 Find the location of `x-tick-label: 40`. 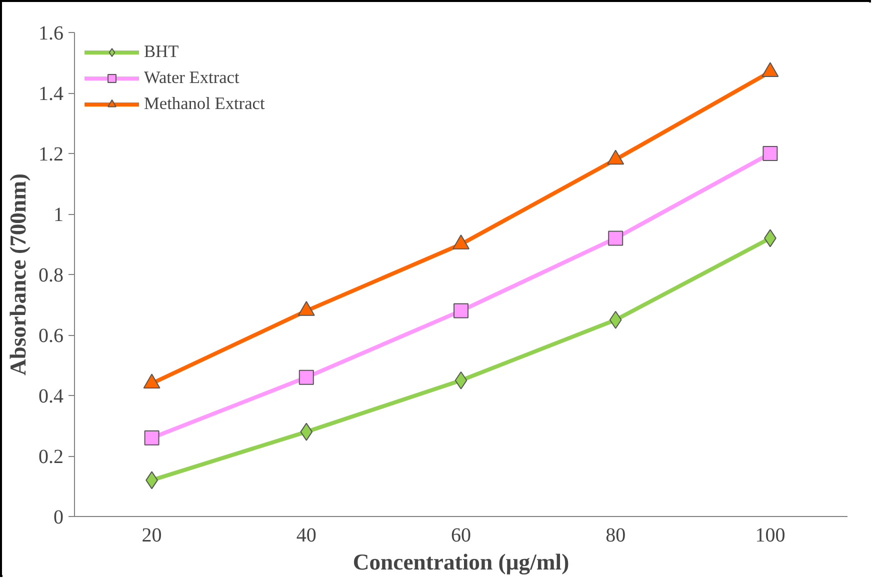

x-tick-label: 40 is located at coordinates (306, 535).